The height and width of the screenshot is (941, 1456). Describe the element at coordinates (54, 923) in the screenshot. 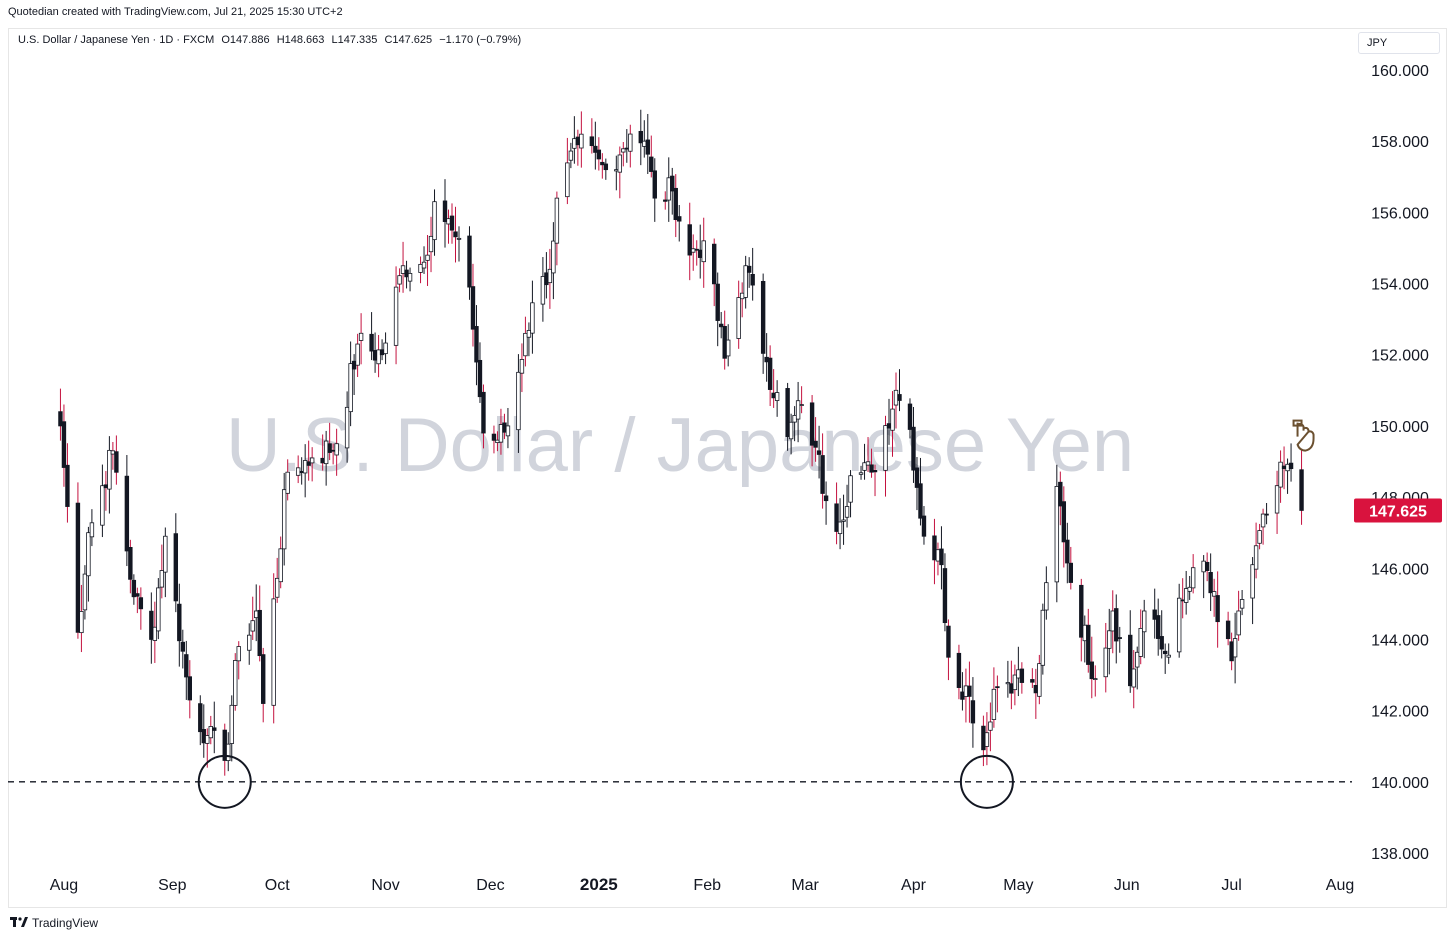

I see `tradingview-brand: TradingView` at that location.